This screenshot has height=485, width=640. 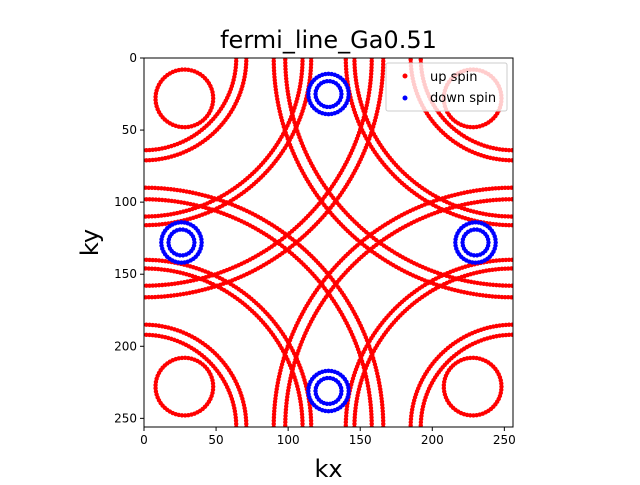 I want to click on x-tick-label: 150, so click(x=360, y=440).